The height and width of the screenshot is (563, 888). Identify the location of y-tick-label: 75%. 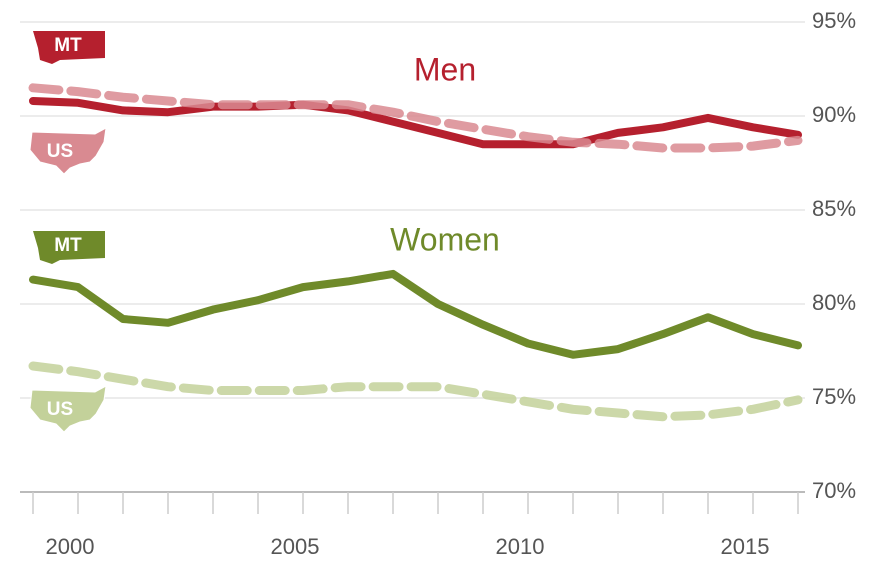
(834, 396).